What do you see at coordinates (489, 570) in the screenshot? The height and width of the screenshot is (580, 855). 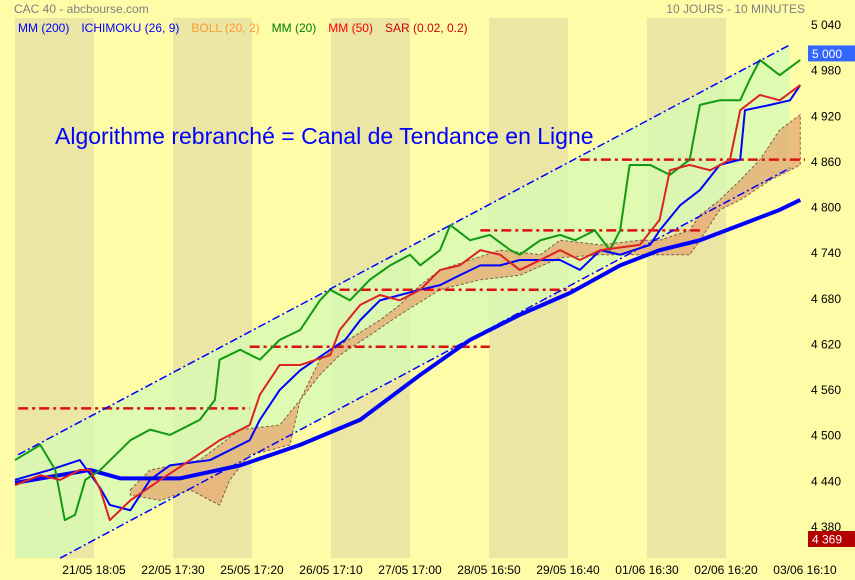 I see `x-tick-label: 28/05 16:50` at bounding box center [489, 570].